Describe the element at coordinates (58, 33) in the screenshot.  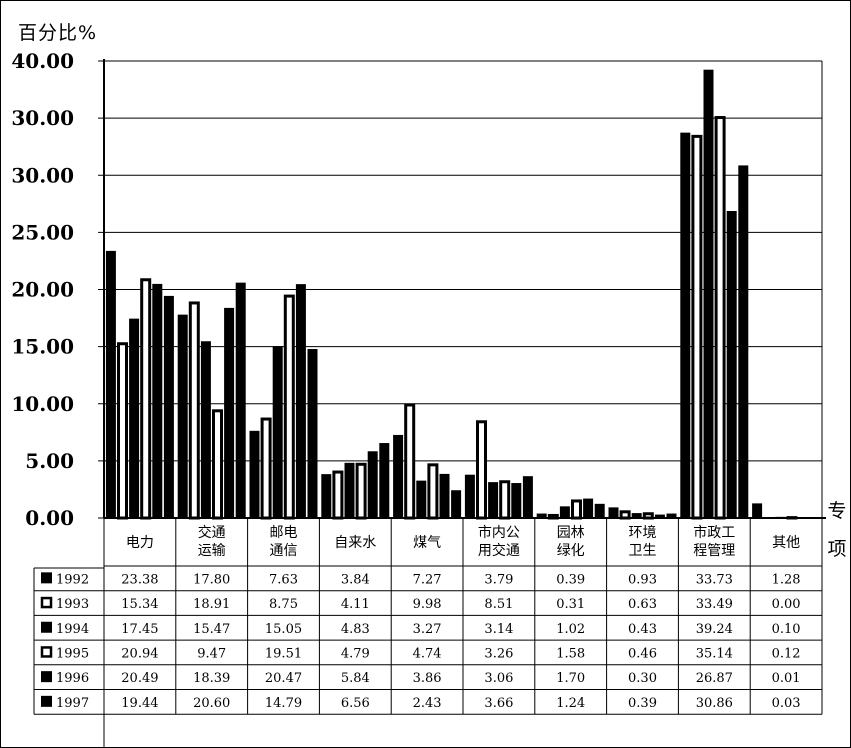
I see `y-axis-title: 百分比%` at that location.